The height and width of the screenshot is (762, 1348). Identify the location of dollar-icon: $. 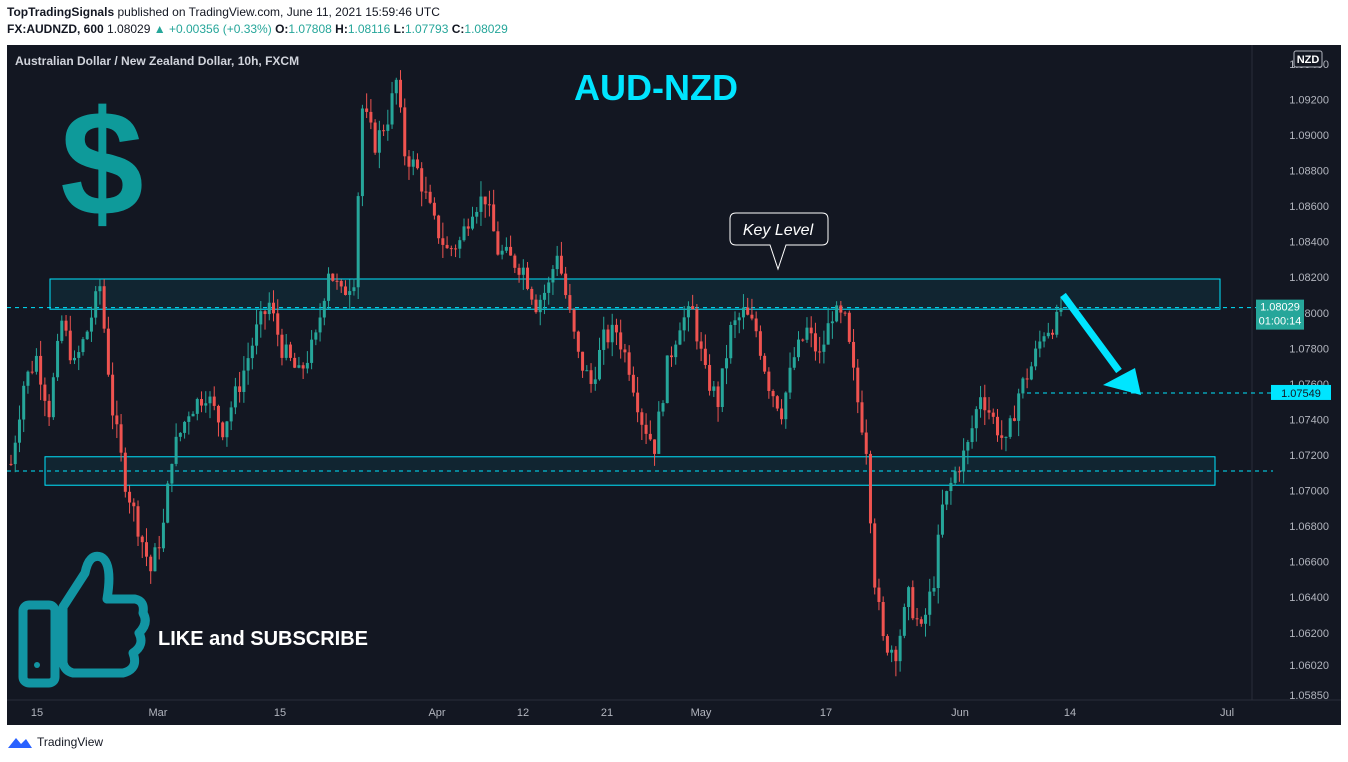
(101, 163).